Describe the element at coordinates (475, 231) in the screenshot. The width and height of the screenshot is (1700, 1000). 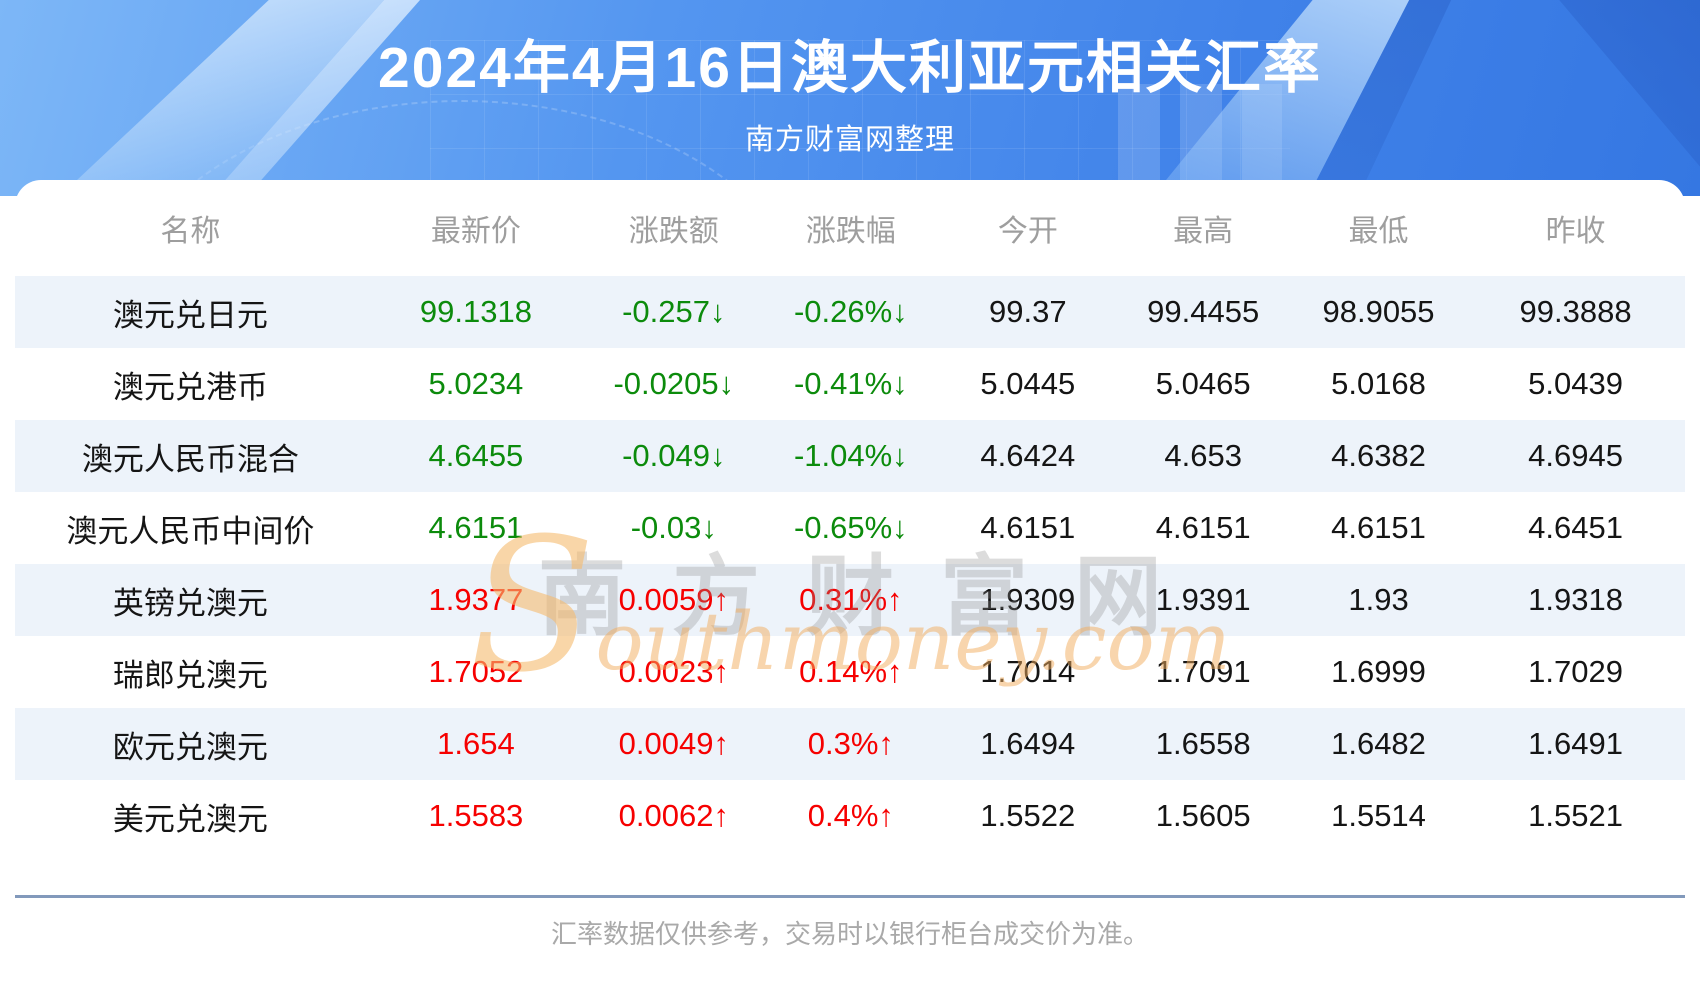
I see `column-header-last-price: 最新价` at that location.